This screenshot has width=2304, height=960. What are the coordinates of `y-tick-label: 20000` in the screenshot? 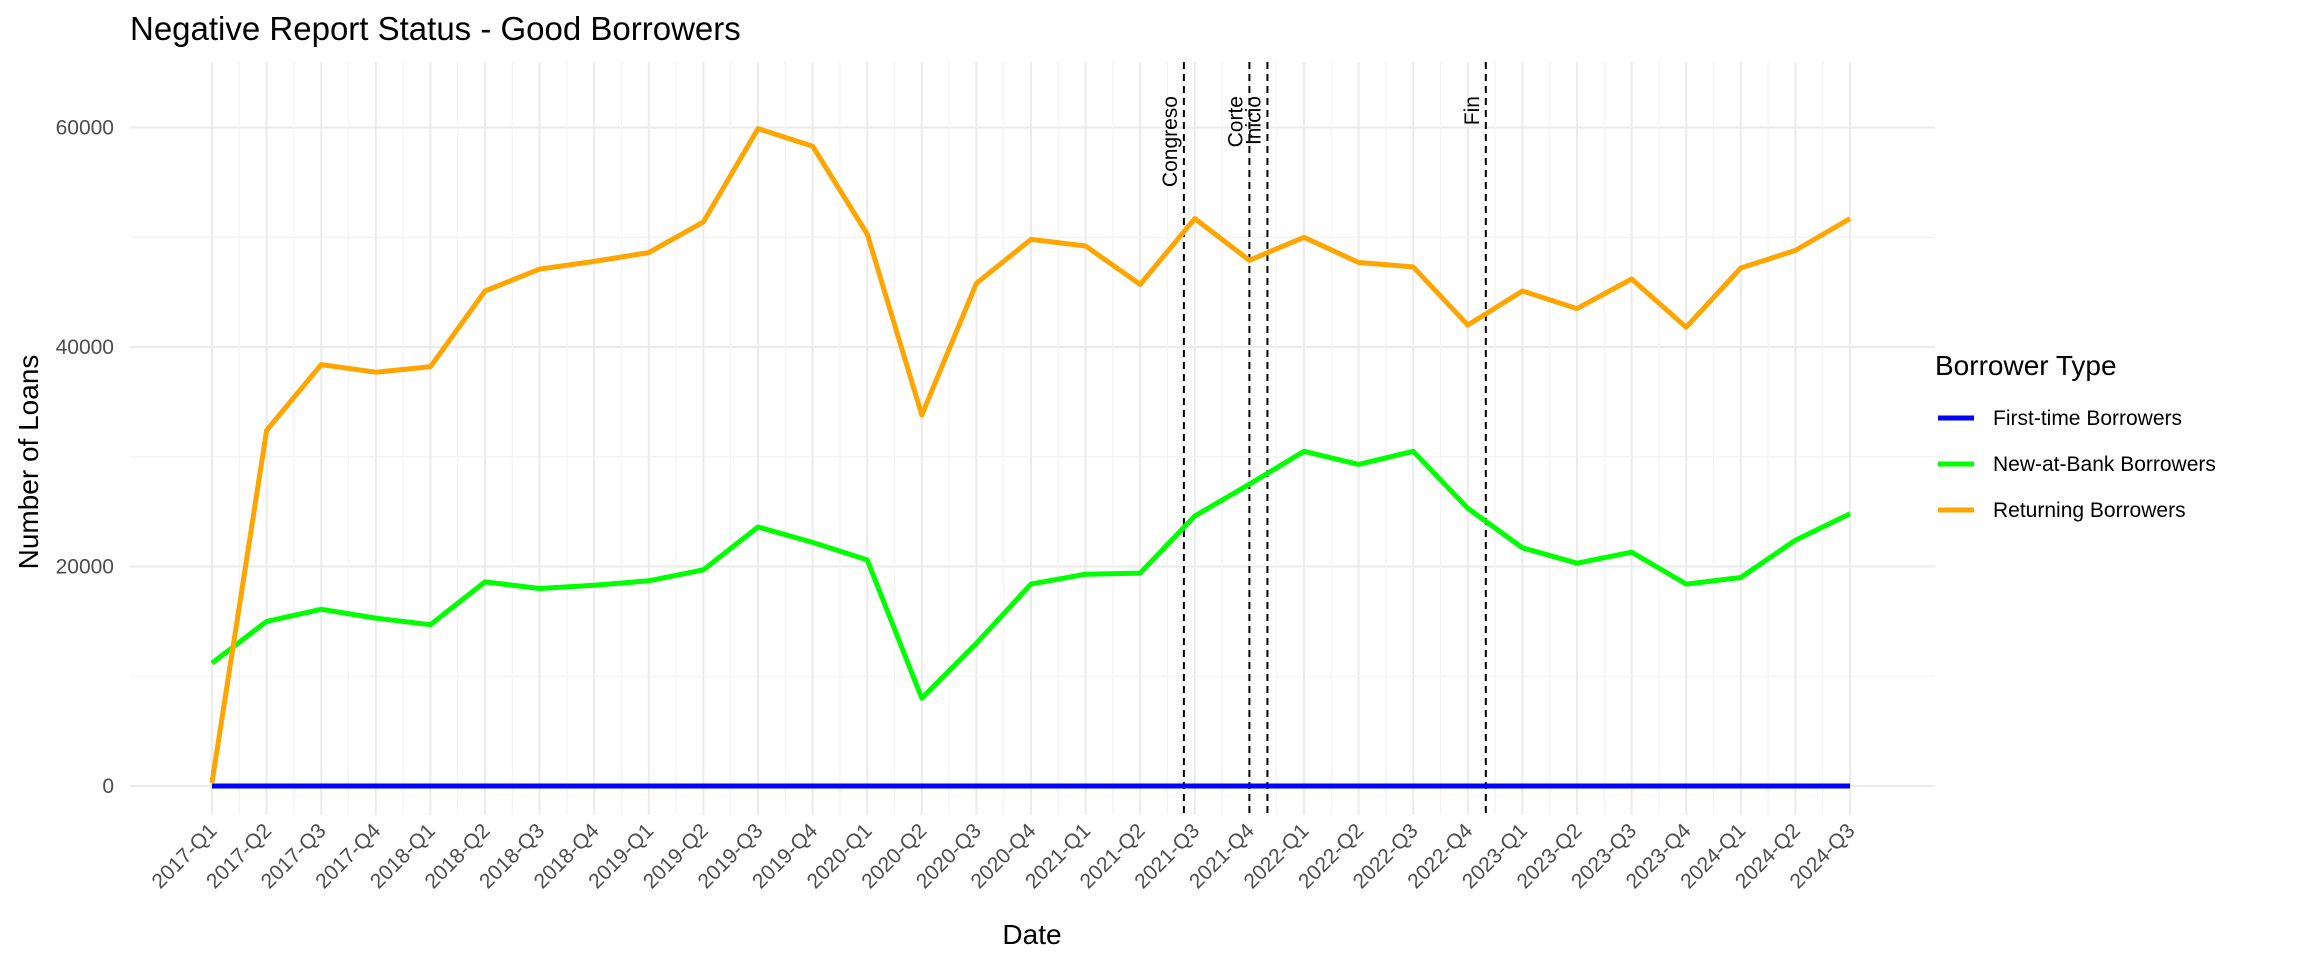 It's located at (85, 567).